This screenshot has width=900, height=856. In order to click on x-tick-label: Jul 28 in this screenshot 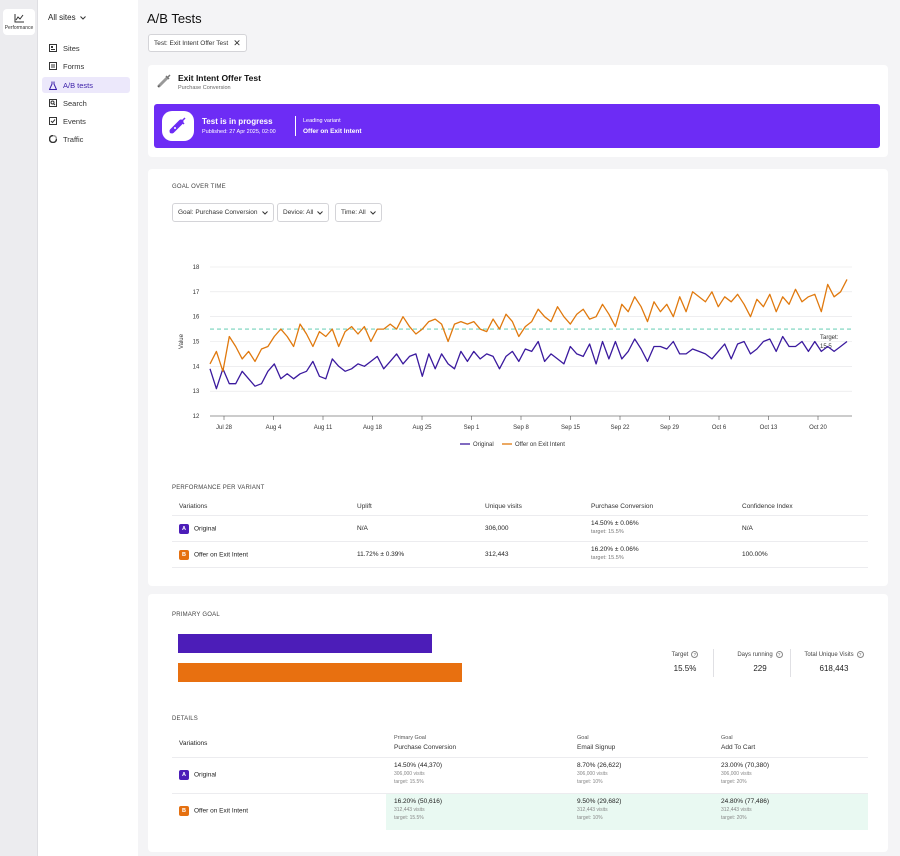, I will do `click(224, 428)`.